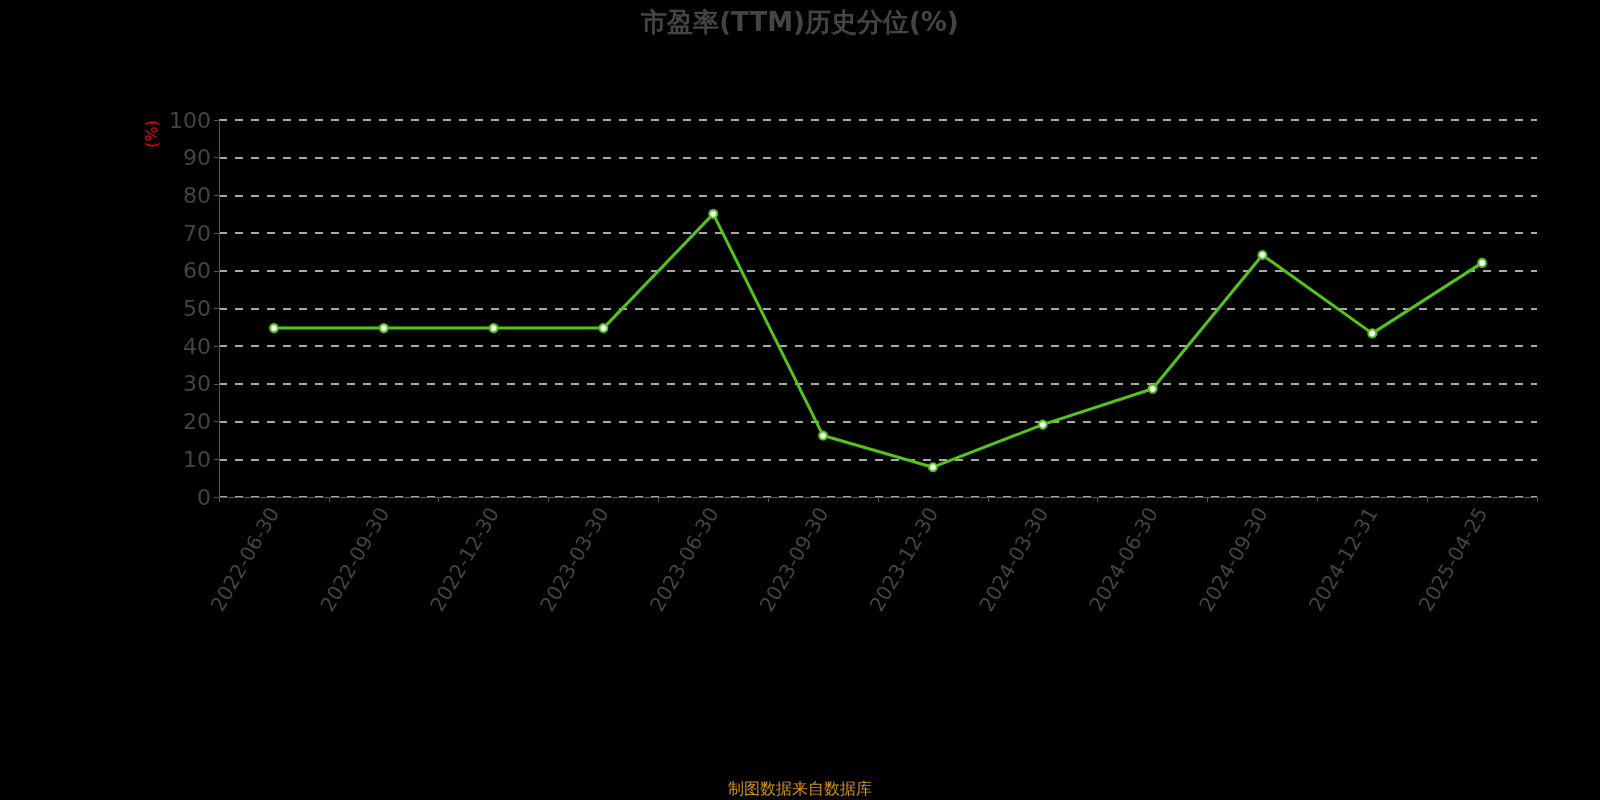  Describe the element at coordinates (151, 134) in the screenshot. I see `y-axis-title: (%)` at that location.